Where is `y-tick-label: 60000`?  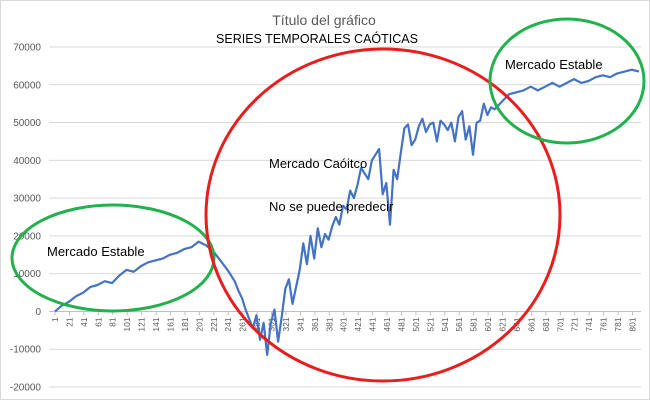
y-tick-label: 60000 is located at coordinates (27, 85).